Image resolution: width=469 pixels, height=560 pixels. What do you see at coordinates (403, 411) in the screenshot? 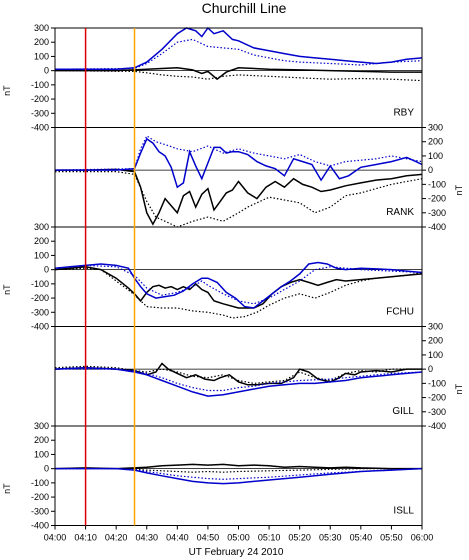
I see `station-label: GILL` at bounding box center [403, 411].